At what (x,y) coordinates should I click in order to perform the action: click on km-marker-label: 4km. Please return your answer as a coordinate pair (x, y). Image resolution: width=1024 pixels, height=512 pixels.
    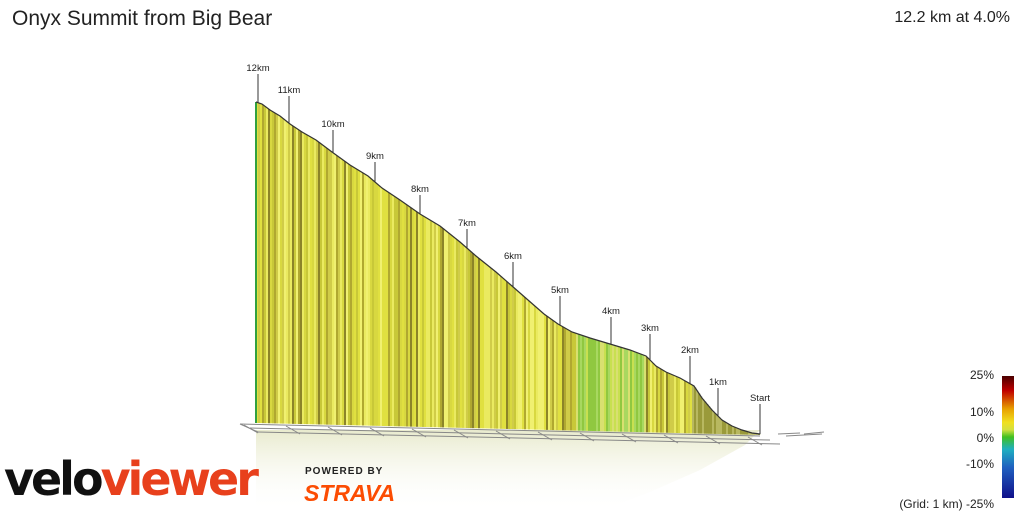
    Looking at the image, I should click on (611, 311).